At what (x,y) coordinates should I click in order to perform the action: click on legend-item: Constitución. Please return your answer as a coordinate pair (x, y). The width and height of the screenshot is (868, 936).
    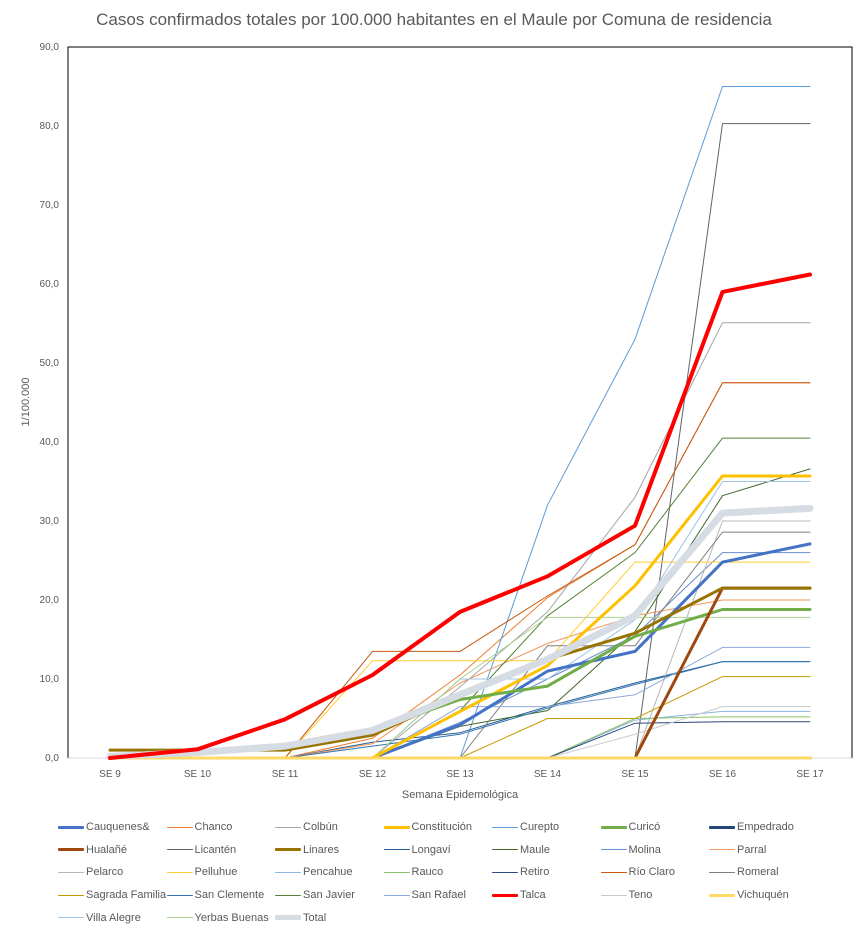
    Looking at the image, I should click on (428, 827).